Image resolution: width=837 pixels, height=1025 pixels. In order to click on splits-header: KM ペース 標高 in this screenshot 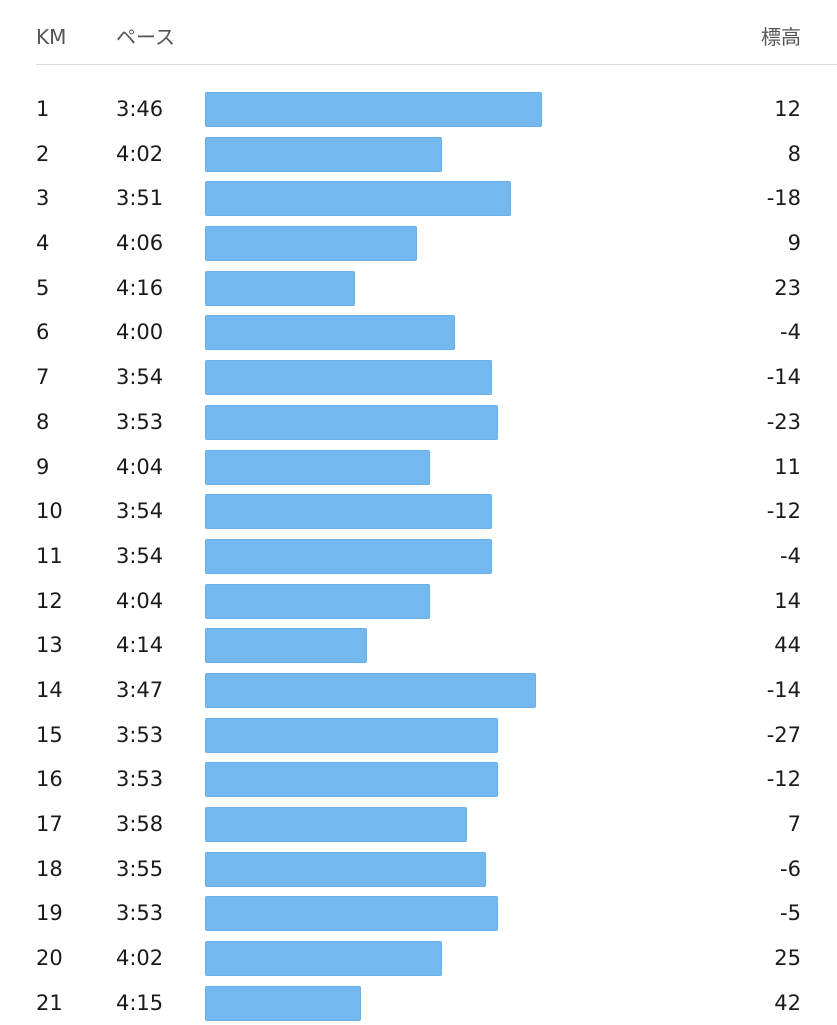, I will do `click(418, 32)`.